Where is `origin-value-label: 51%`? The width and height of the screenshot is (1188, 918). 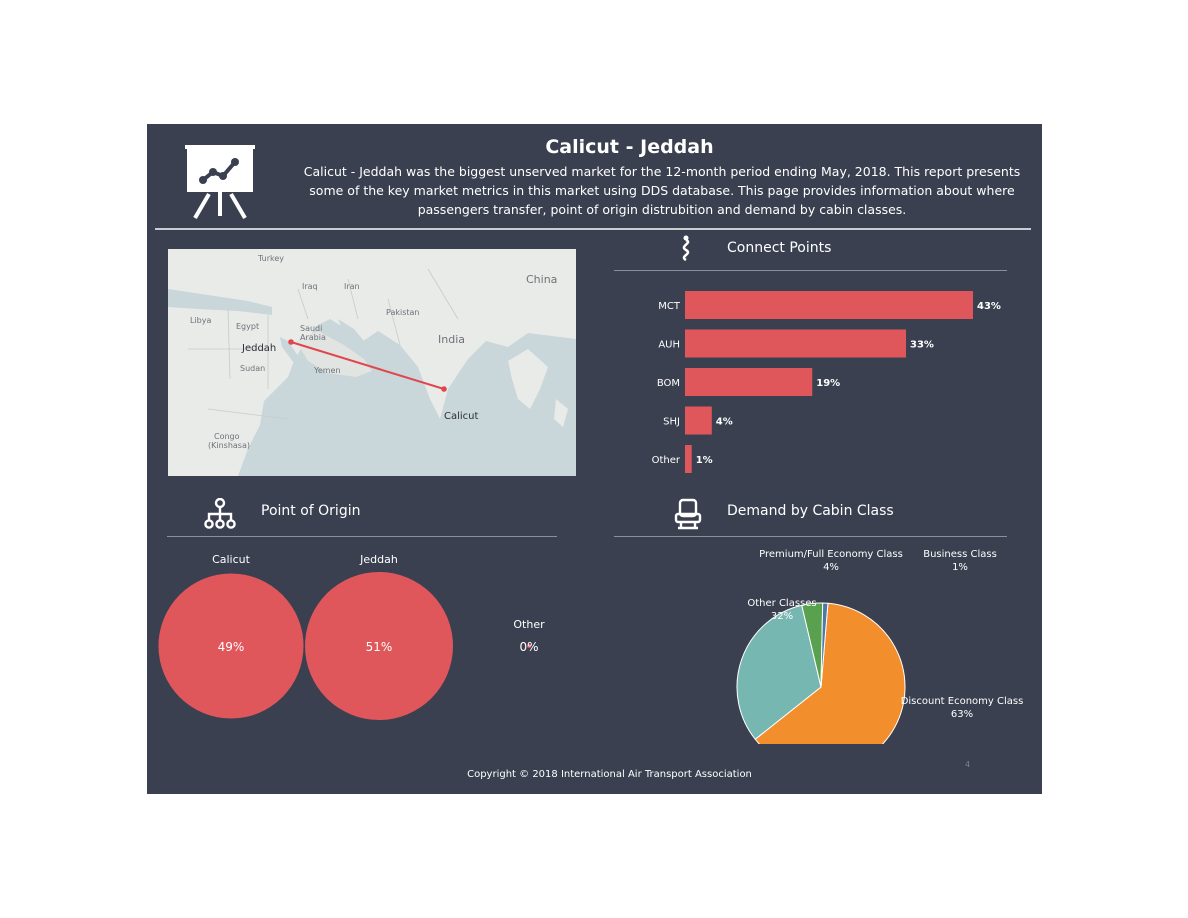
origin-value-label: 51% is located at coordinates (379, 647).